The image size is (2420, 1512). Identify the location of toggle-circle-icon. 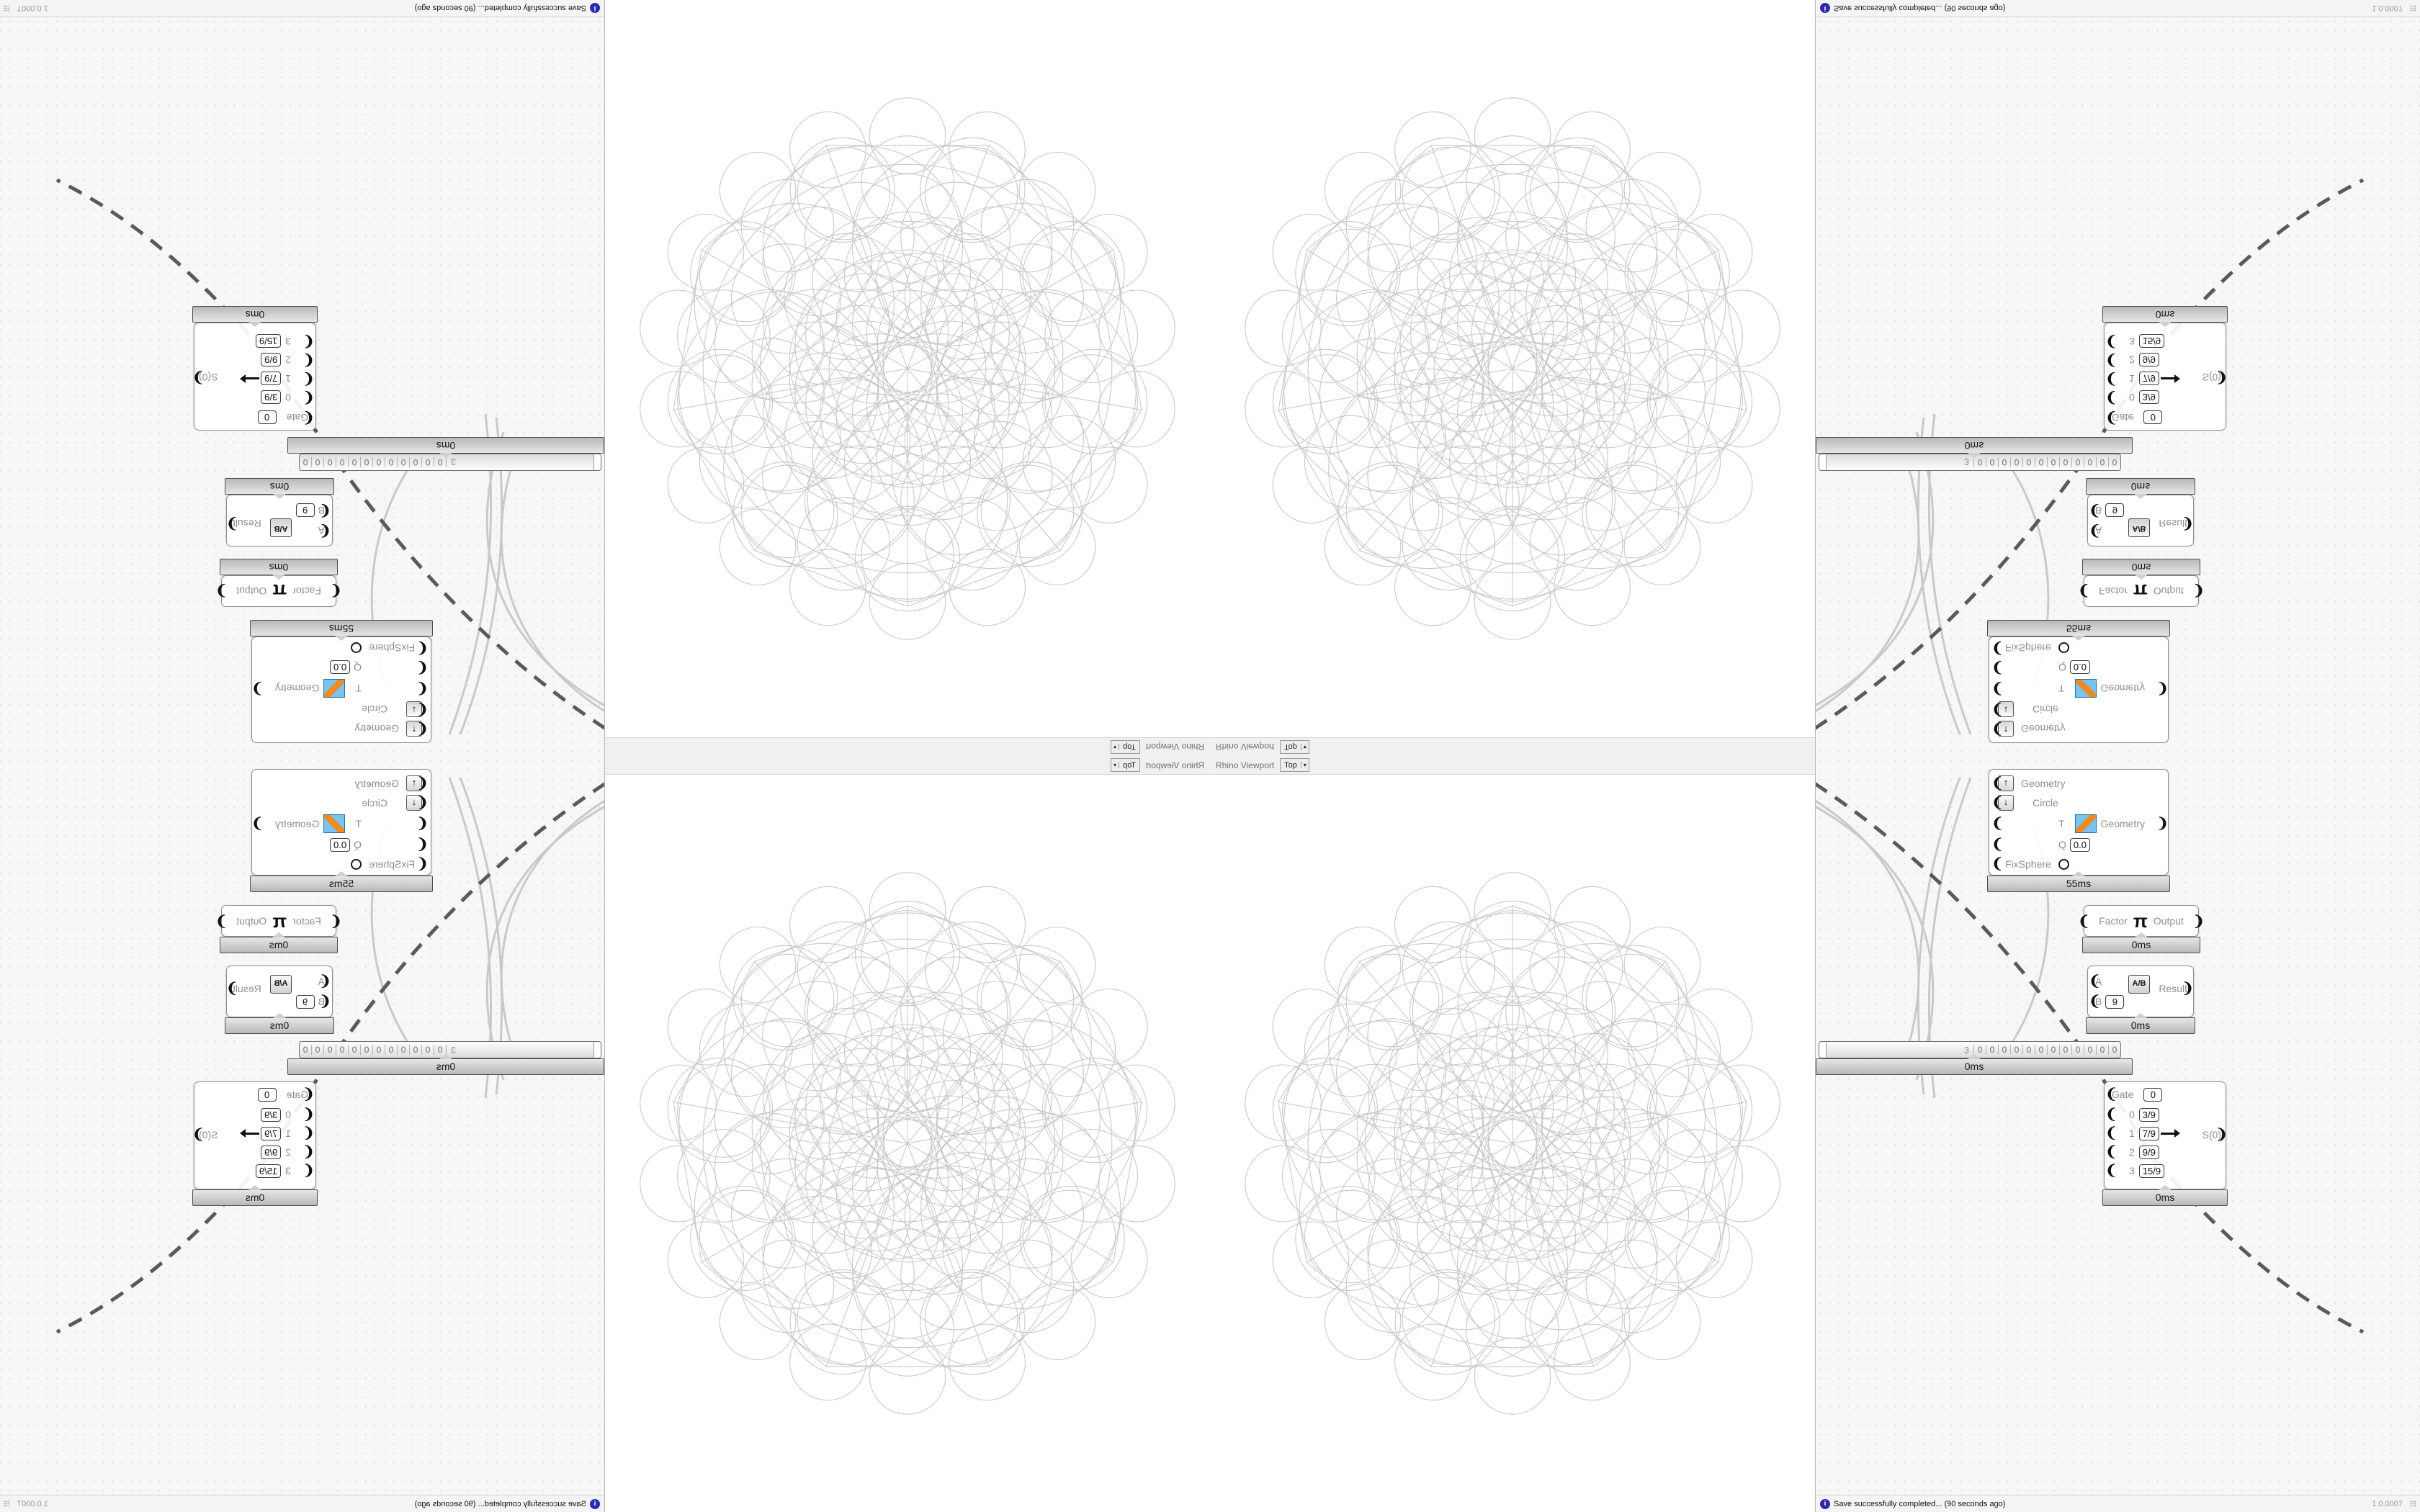
(356, 648).